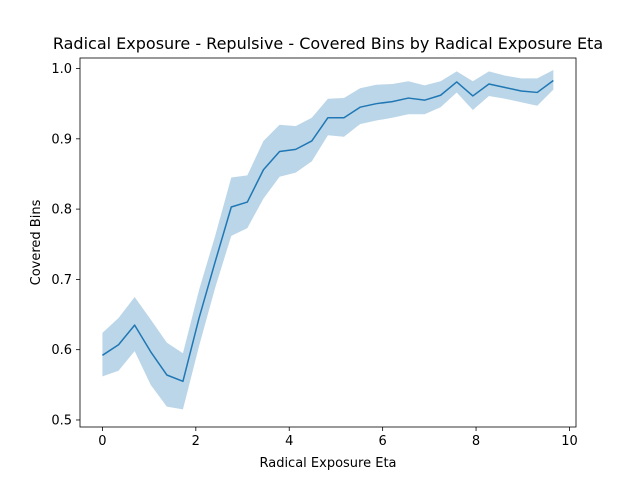 This screenshot has height=480, width=640. Describe the element at coordinates (338, 438) in the screenshot. I see `x-axis-ticks: 0 2 4 6 8 10` at that location.